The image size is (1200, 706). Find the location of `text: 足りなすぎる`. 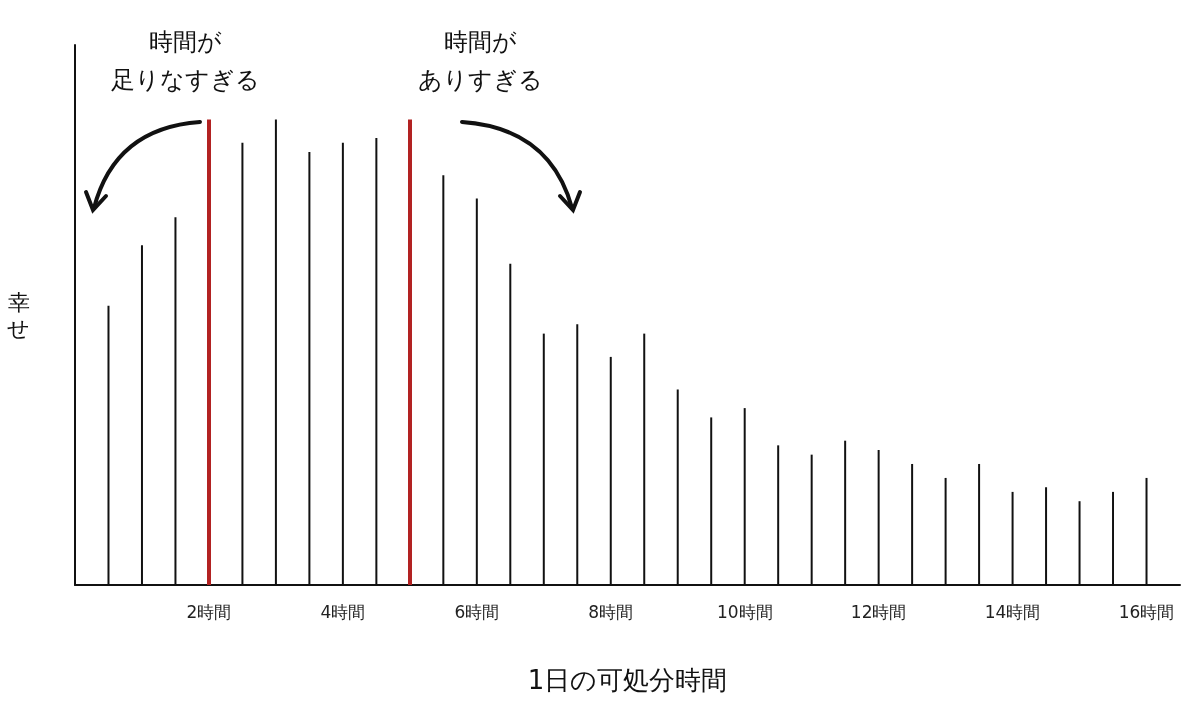

text: 足りなすぎる is located at coordinates (185, 80).